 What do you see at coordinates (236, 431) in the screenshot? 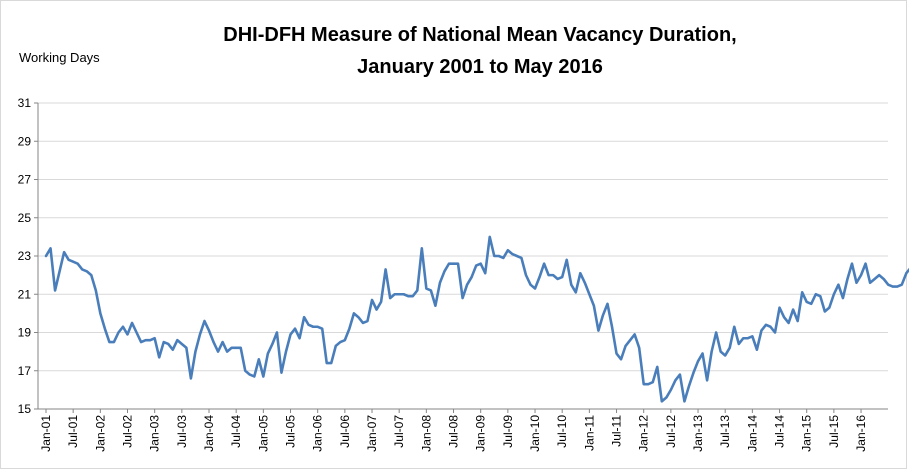
I see `x-tick-label: Jul-04` at bounding box center [236, 431].